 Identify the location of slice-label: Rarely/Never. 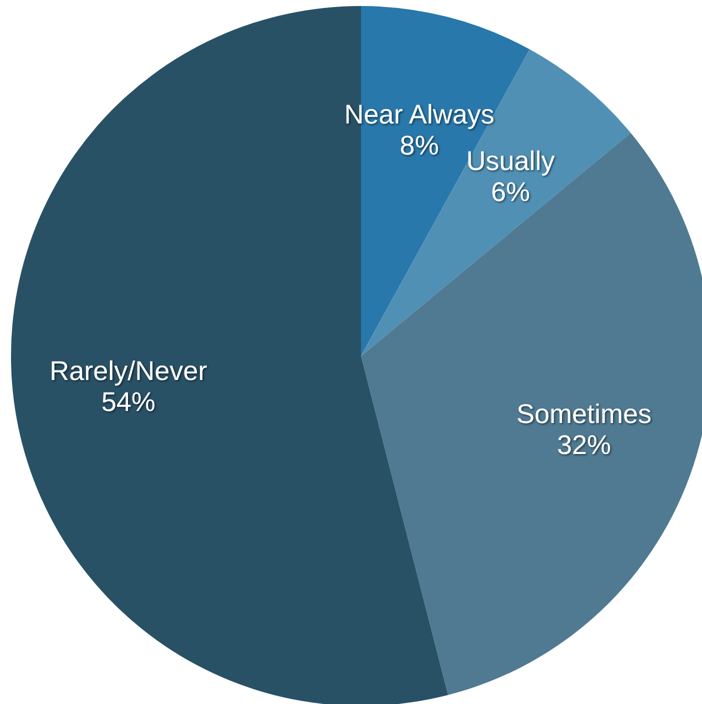
(129, 371).